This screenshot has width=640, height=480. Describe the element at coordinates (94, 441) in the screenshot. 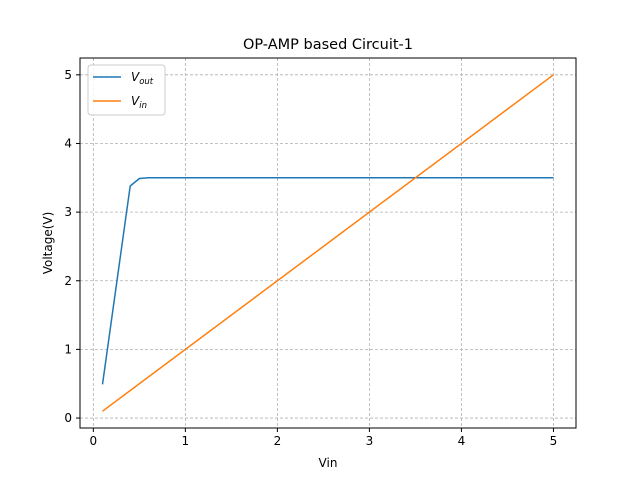

I see `x-tick-label: 0` at that location.